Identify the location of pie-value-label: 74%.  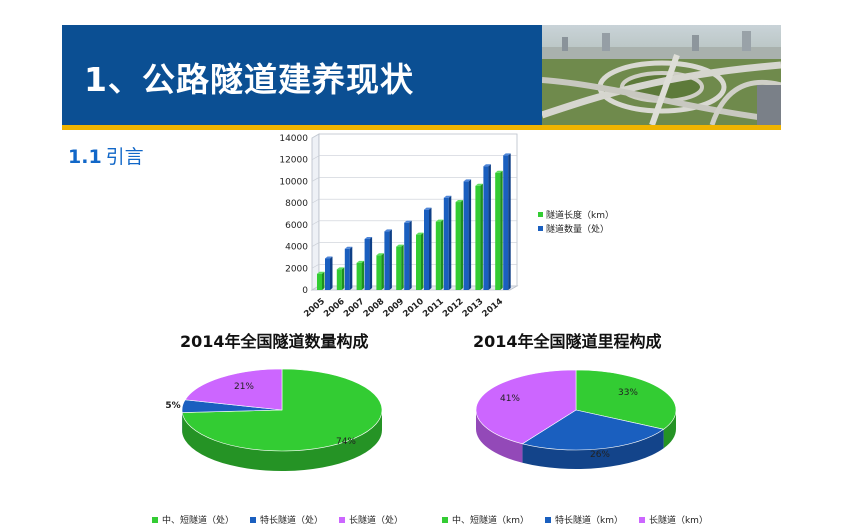
(346, 442).